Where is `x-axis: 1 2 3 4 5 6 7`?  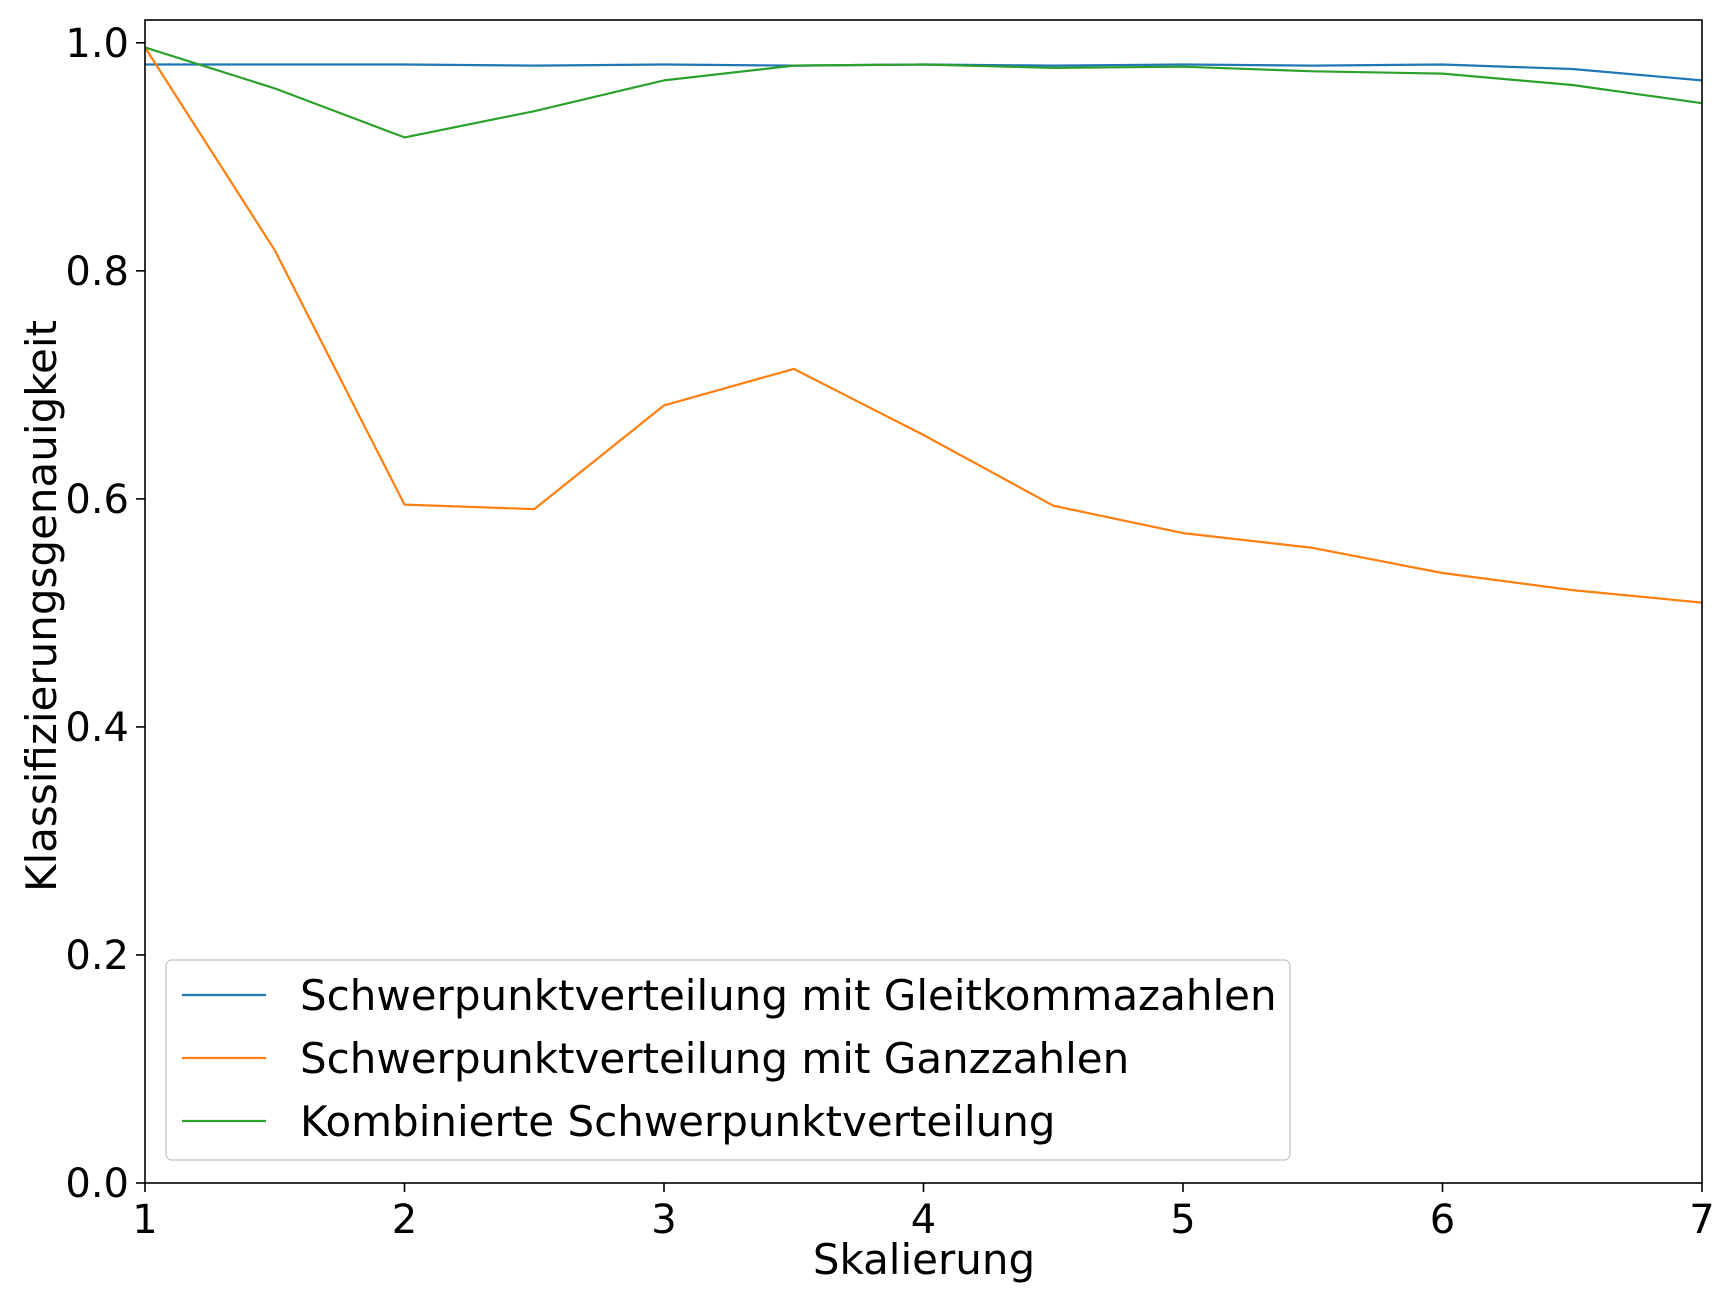
x-axis: 1 2 3 4 5 6 7 is located at coordinates (923, 1213).